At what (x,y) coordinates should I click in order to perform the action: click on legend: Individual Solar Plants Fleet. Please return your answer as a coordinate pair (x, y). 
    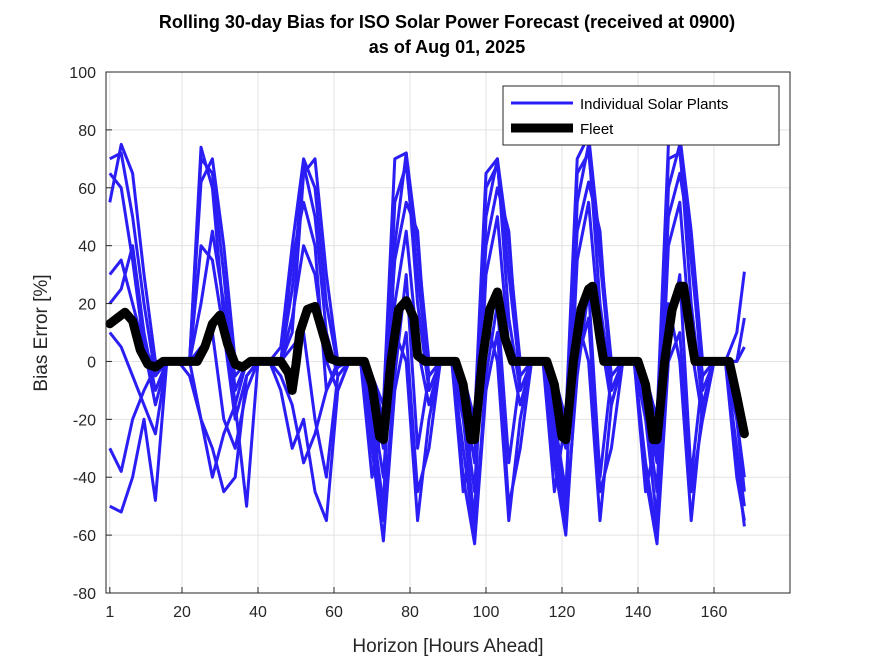
    Looking at the image, I should click on (641, 115).